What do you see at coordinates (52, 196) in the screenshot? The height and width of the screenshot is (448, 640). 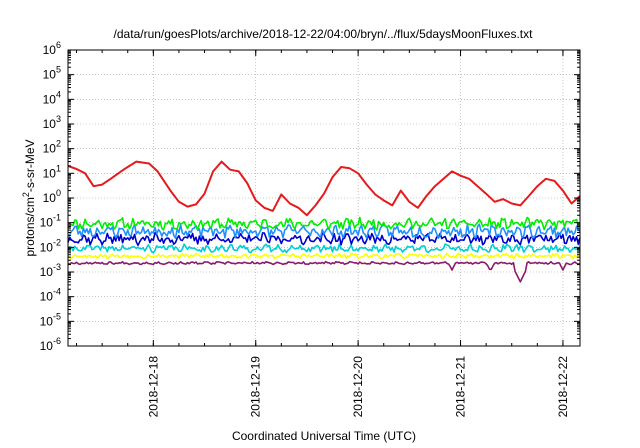 I see `y-tick-label: 10⁰` at bounding box center [52, 196].